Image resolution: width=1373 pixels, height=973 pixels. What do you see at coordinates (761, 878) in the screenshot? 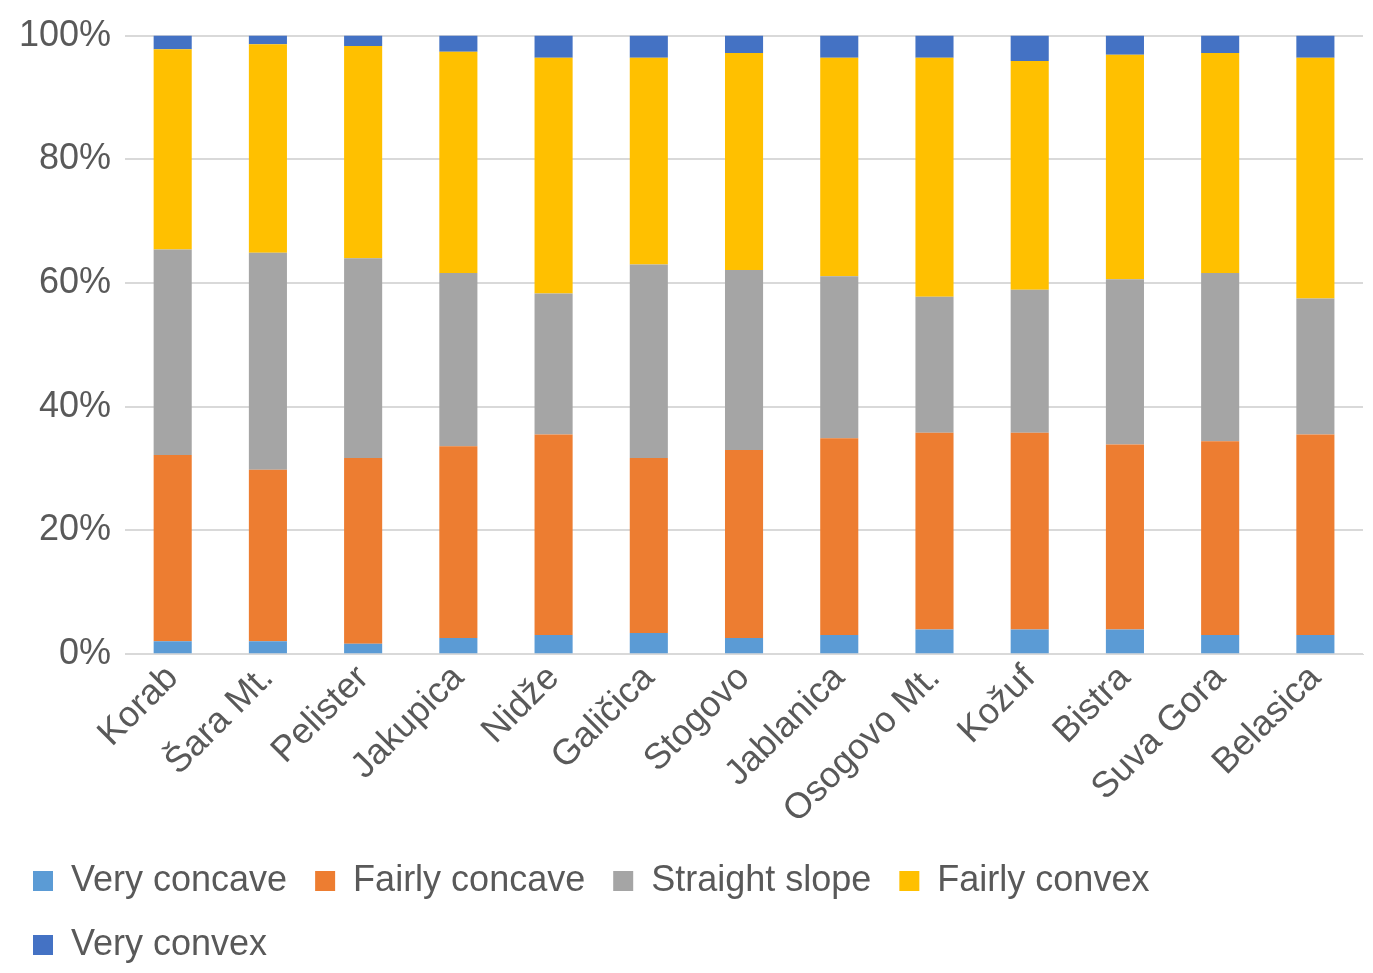
I see `legend-label: Straight slope` at bounding box center [761, 878].